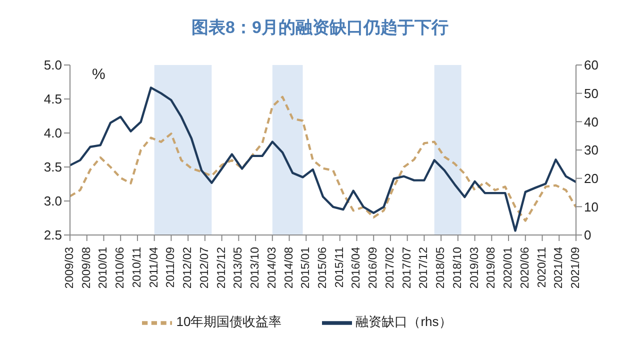  I want to click on x-tick-label: 2013/10, so click(256, 268).